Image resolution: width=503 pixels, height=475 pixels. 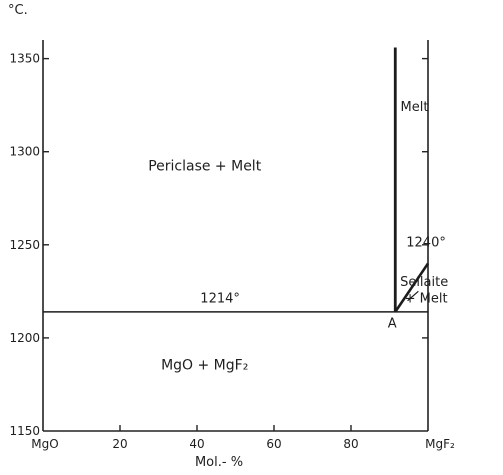 What do you see at coordinates (24, 431) in the screenshot?
I see `y-tick-label: 1150` at bounding box center [24, 431].